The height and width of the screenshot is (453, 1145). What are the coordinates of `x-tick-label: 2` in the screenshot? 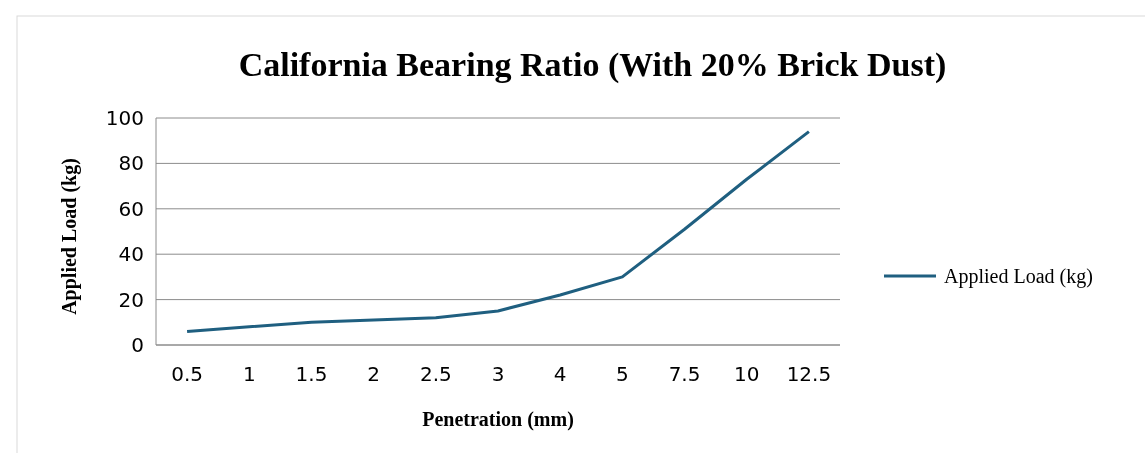 It's located at (373, 374).